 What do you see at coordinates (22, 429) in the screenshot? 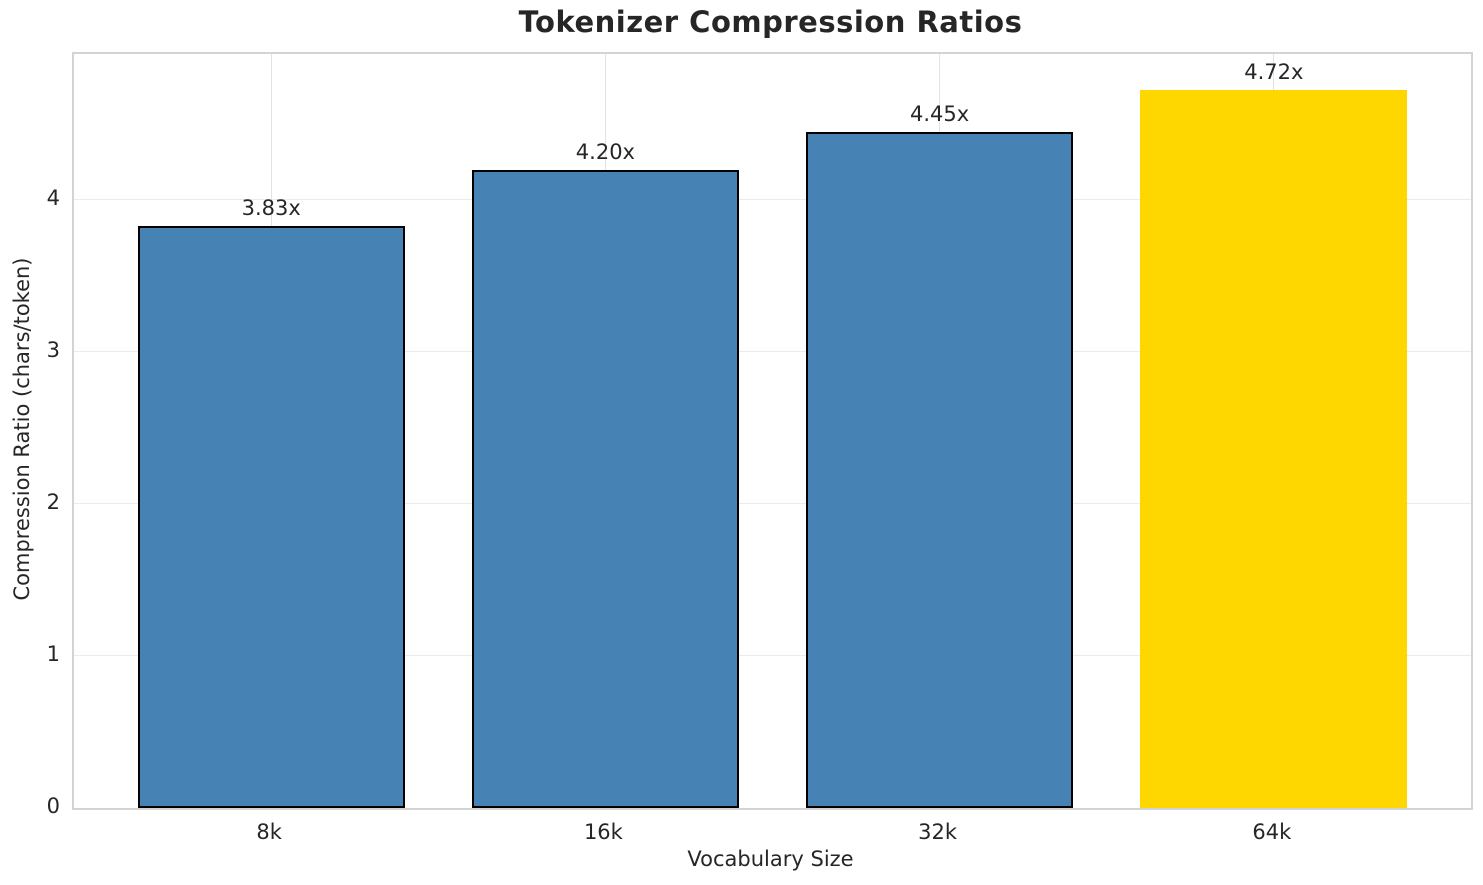
I see `y-axis-label: Compression Ratio (chars/token)` at bounding box center [22, 429].